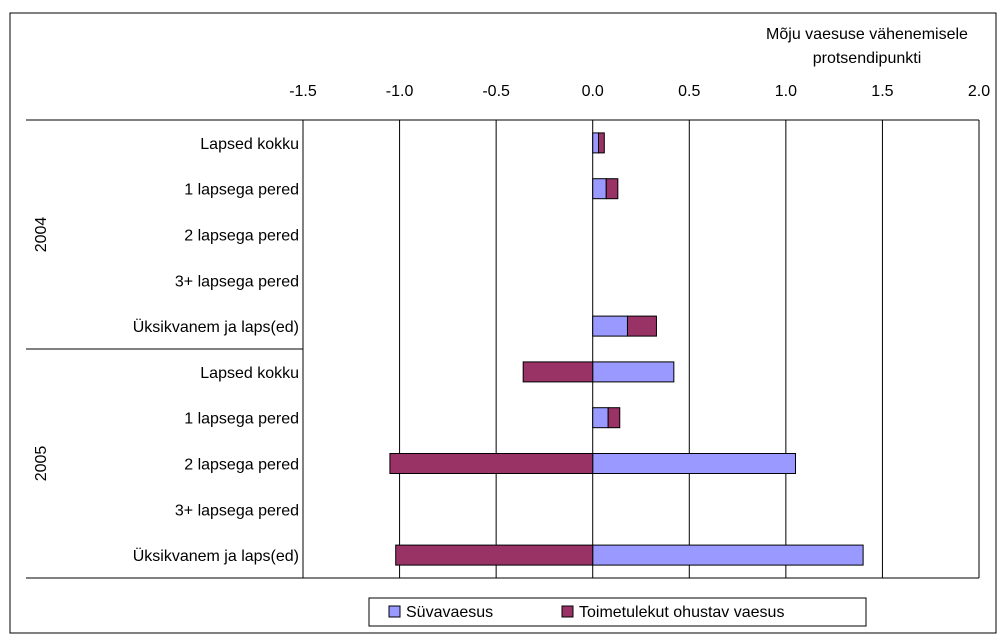  What do you see at coordinates (237, 510) in the screenshot?
I see `category-label-1-3: 3+ lapsega pered` at bounding box center [237, 510].